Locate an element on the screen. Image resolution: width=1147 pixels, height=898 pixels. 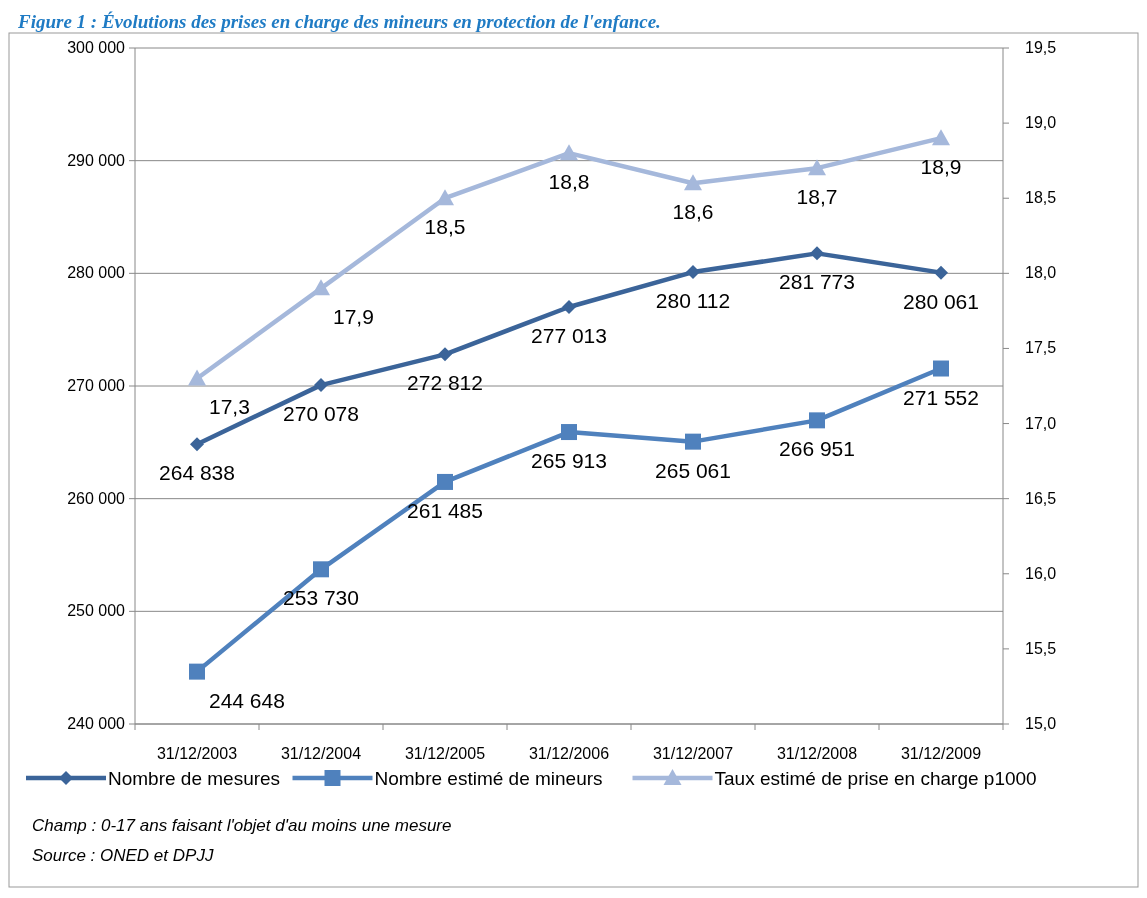
data-label: 281 773 is located at coordinates (817, 282).